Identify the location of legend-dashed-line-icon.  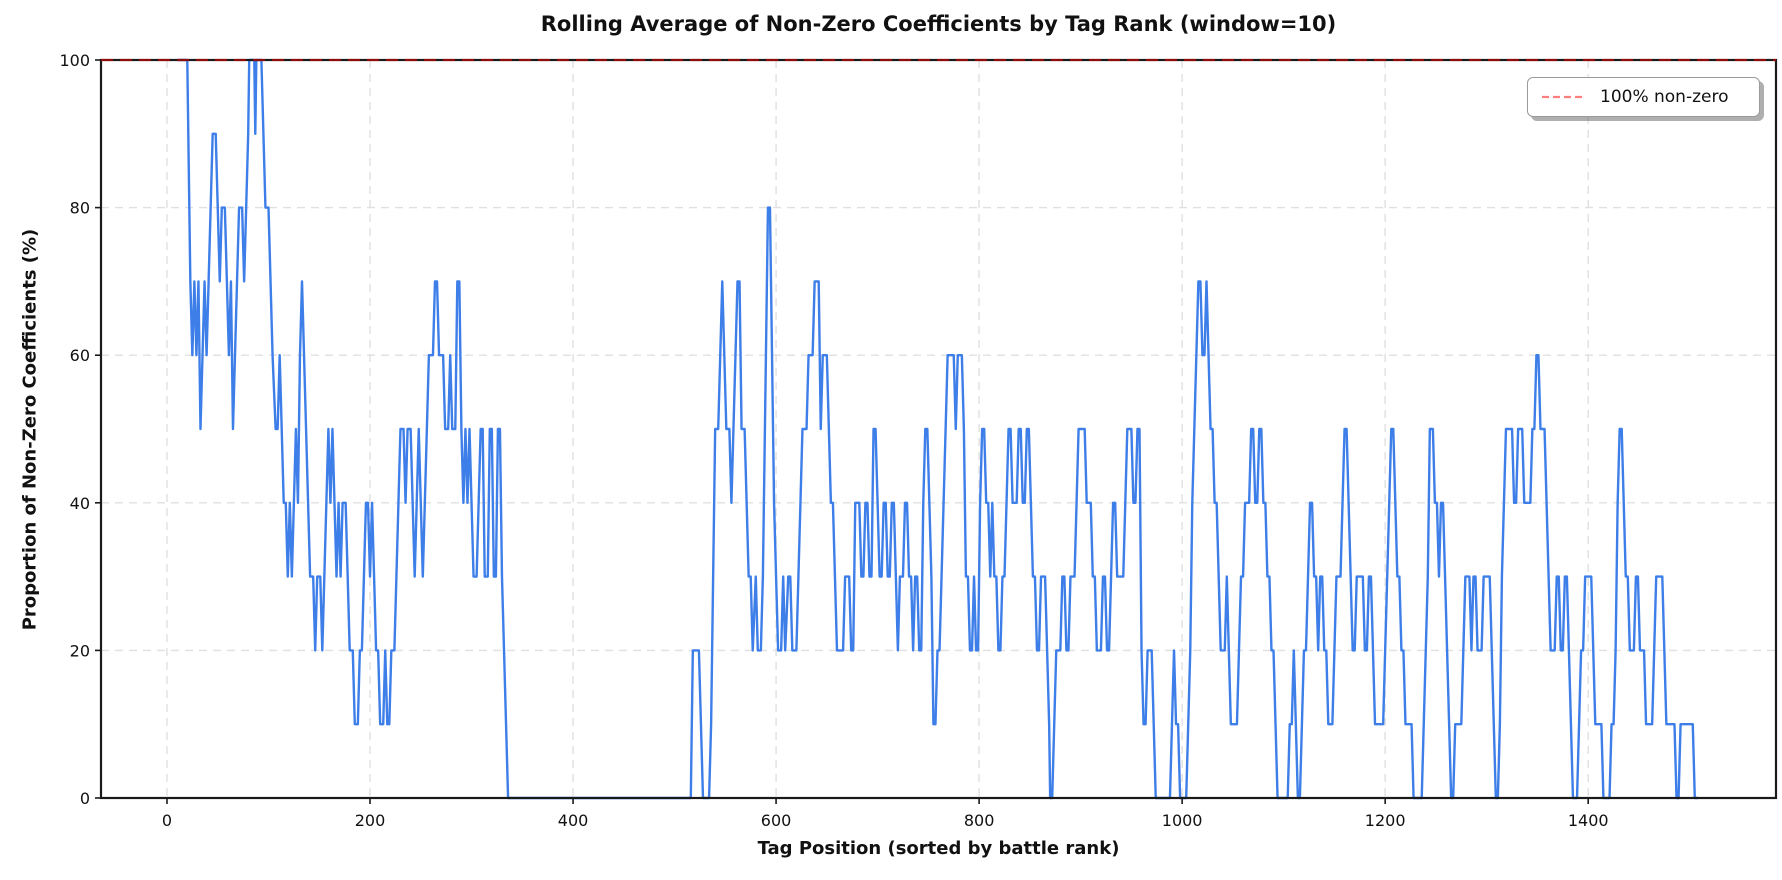
(1562, 97).